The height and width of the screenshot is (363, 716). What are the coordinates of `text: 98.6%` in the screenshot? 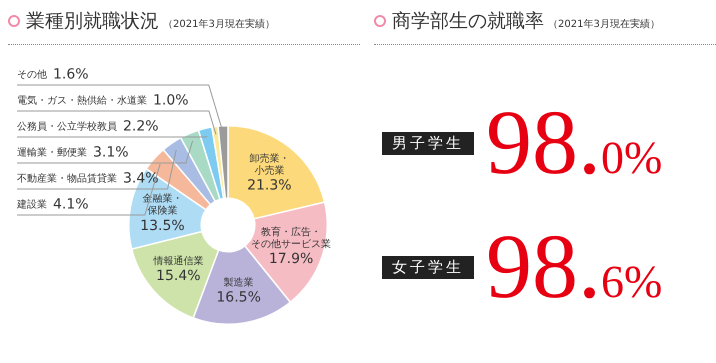 It's located at (574, 266).